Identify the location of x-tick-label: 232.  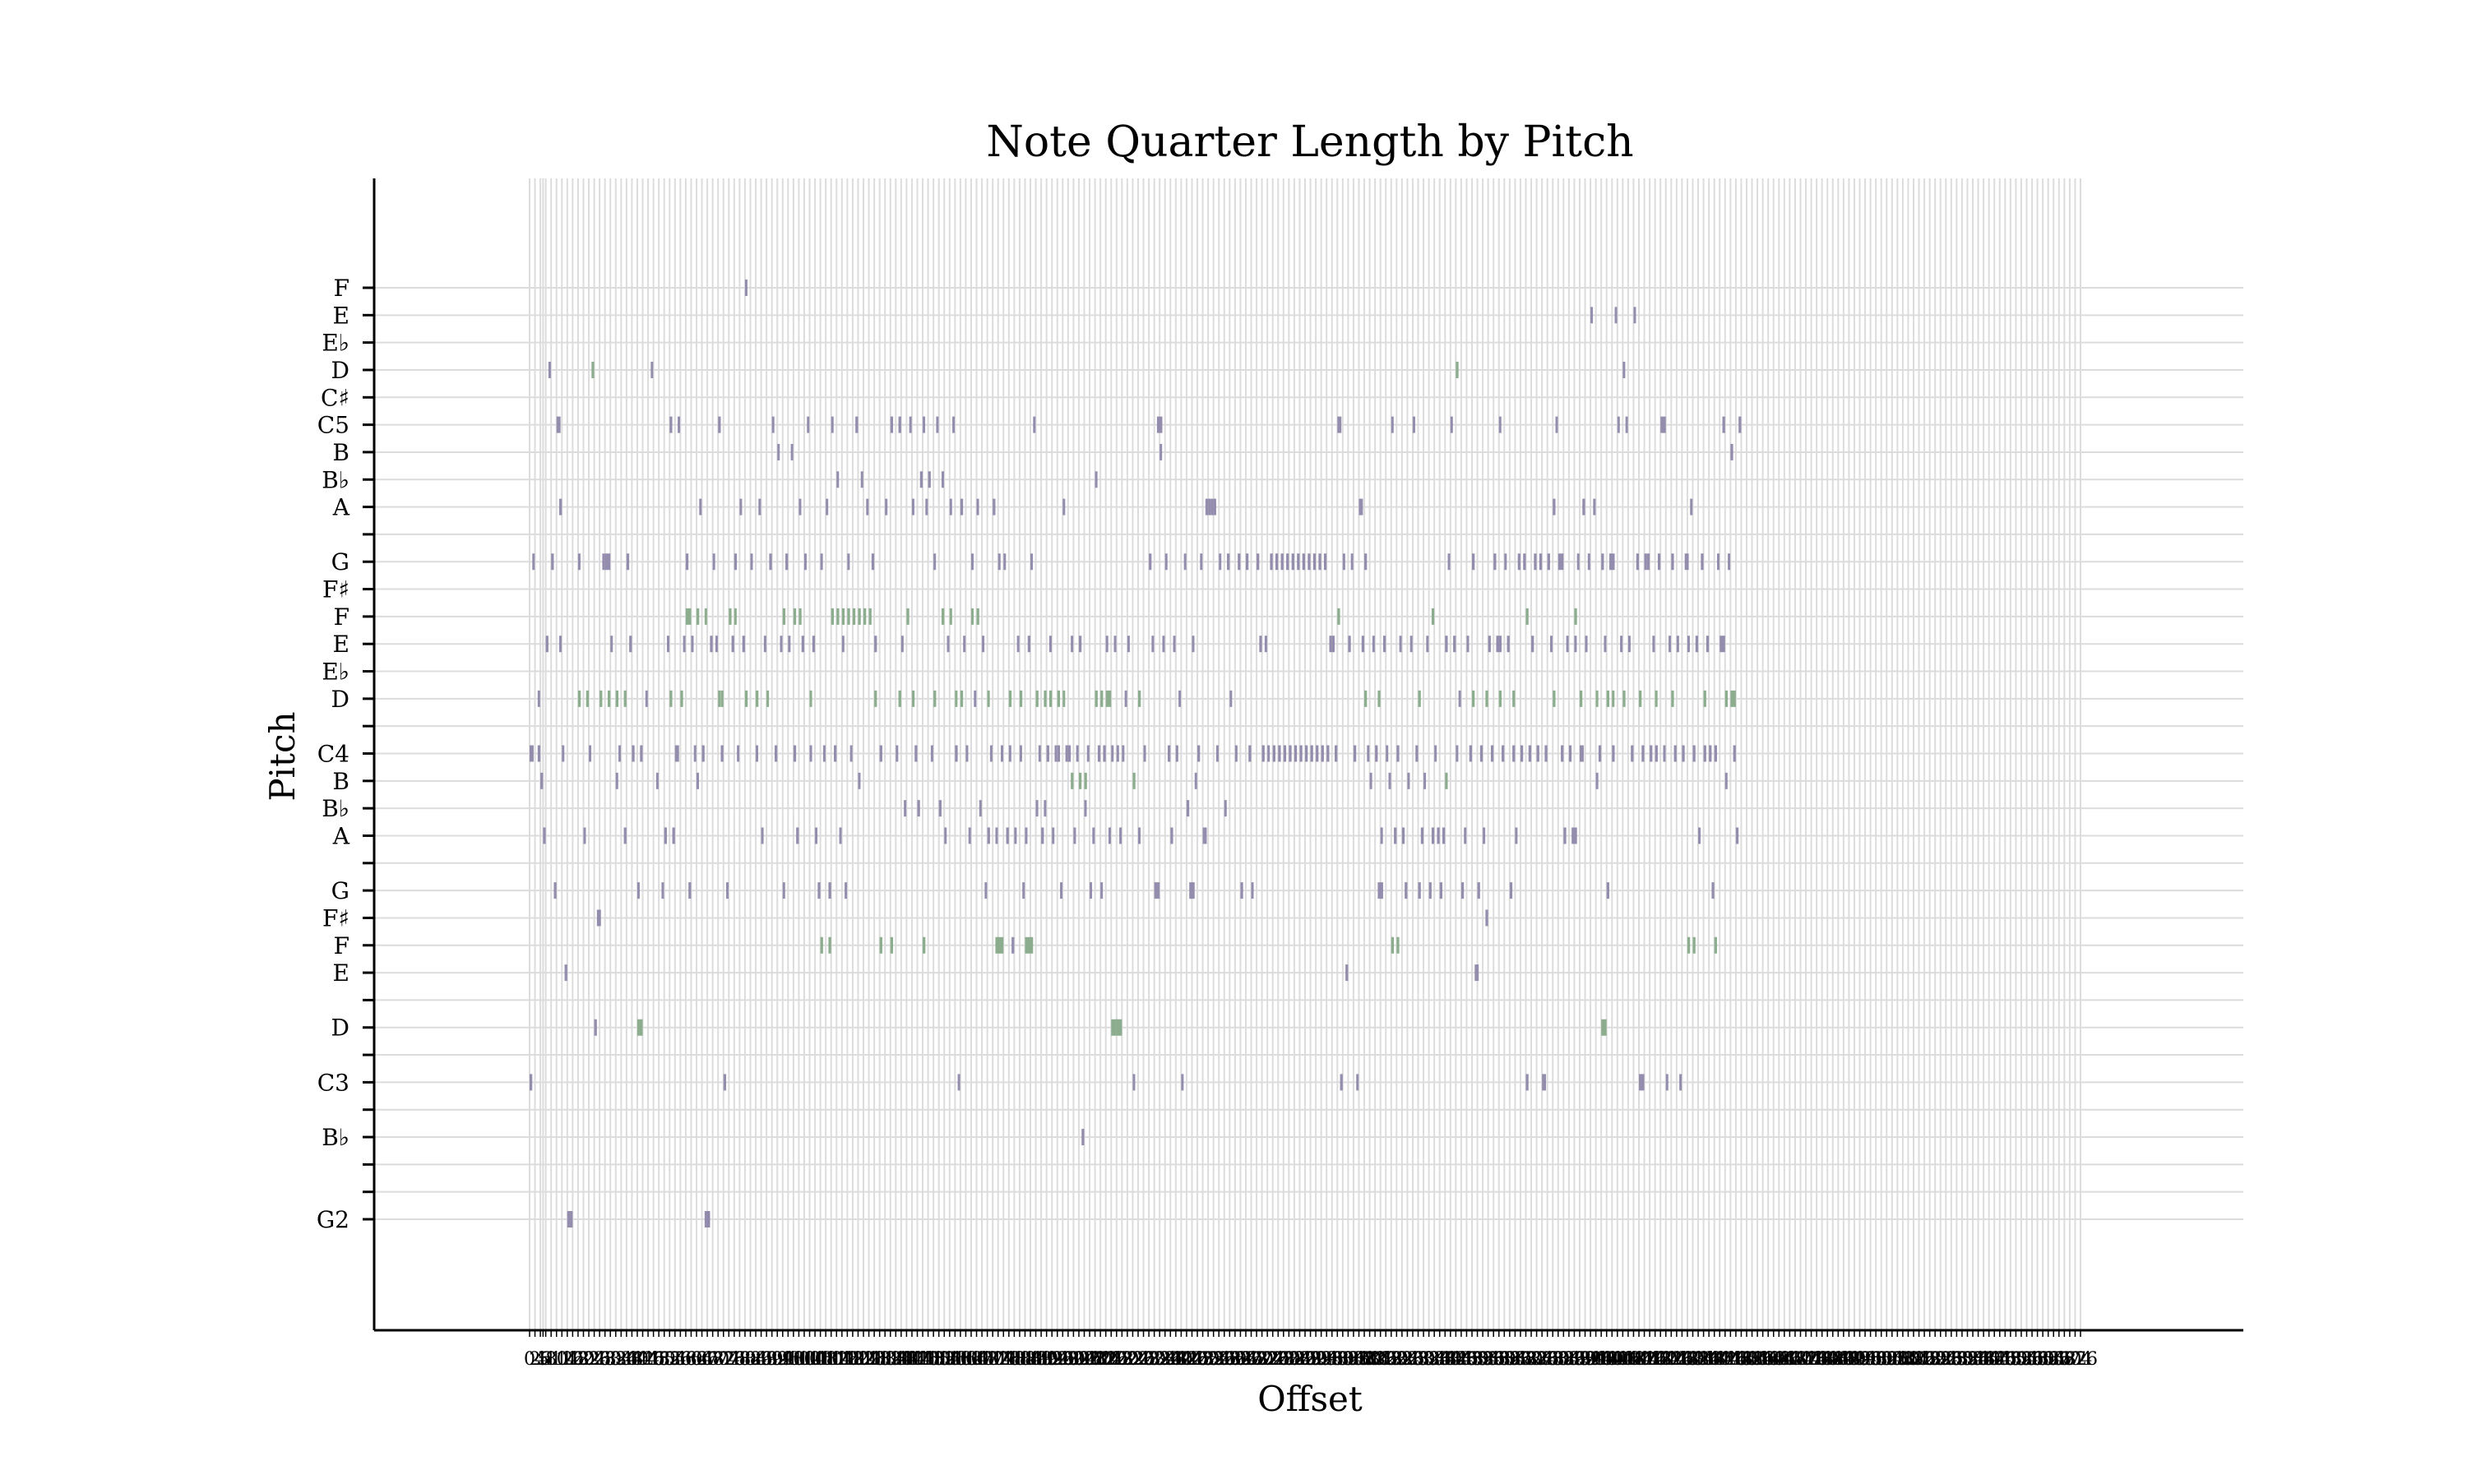
(1154, 1360).